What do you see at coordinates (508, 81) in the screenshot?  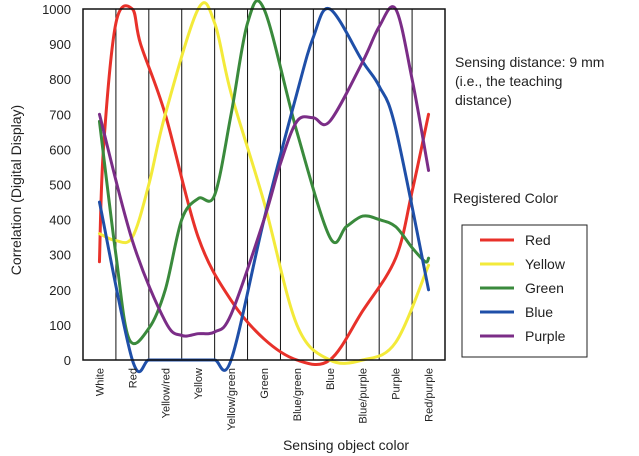 I see `annotation-line-2: (i.e., the teaching` at bounding box center [508, 81].